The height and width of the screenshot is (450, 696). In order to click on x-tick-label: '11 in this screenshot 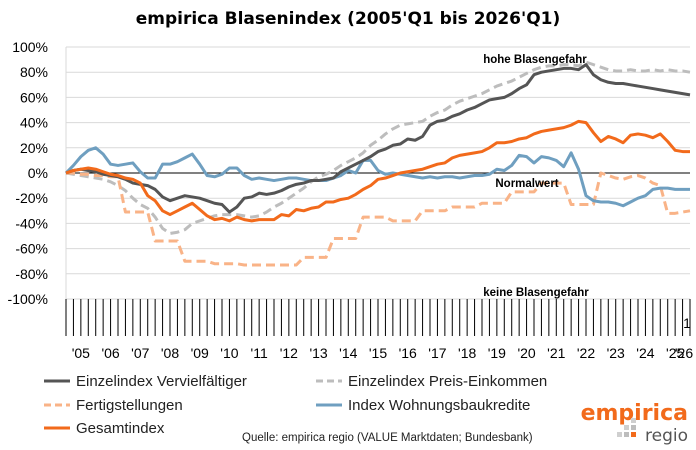, I will do `click(259, 353)`.